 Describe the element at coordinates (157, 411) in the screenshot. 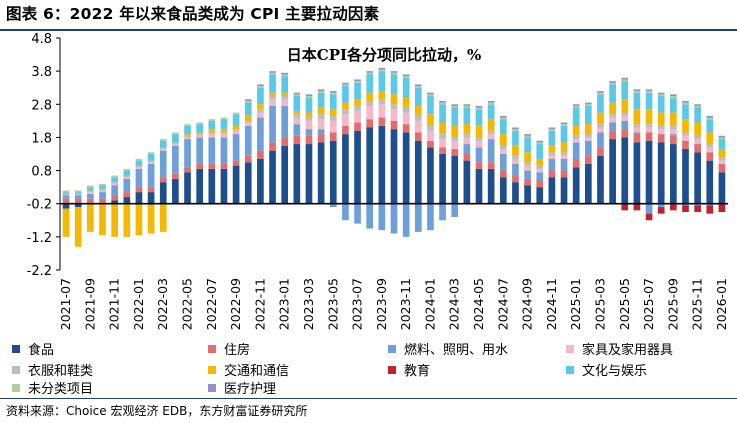

I see `source-note: 资料来源：Choice 宏观经济 EDB，东方财富证券研究所` at that location.